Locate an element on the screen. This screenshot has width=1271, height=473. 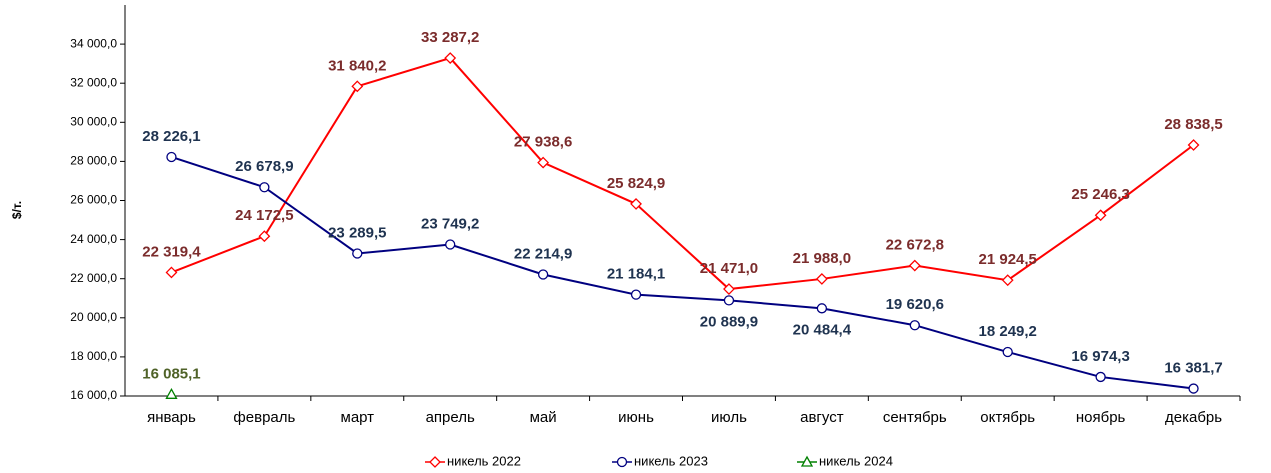
legend-label: никель 2022 is located at coordinates (484, 460).